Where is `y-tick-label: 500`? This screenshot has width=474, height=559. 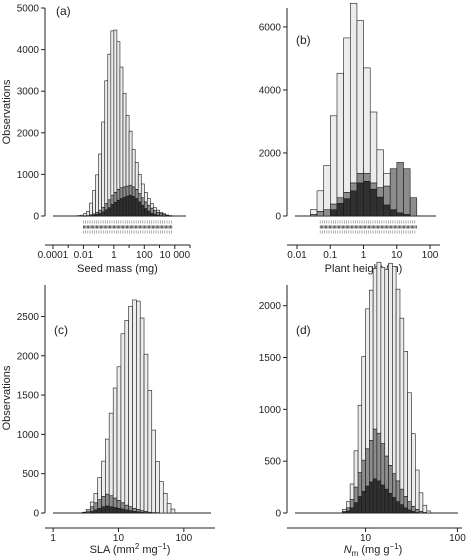
y-tick-label: 500 is located at coordinates (30, 474).